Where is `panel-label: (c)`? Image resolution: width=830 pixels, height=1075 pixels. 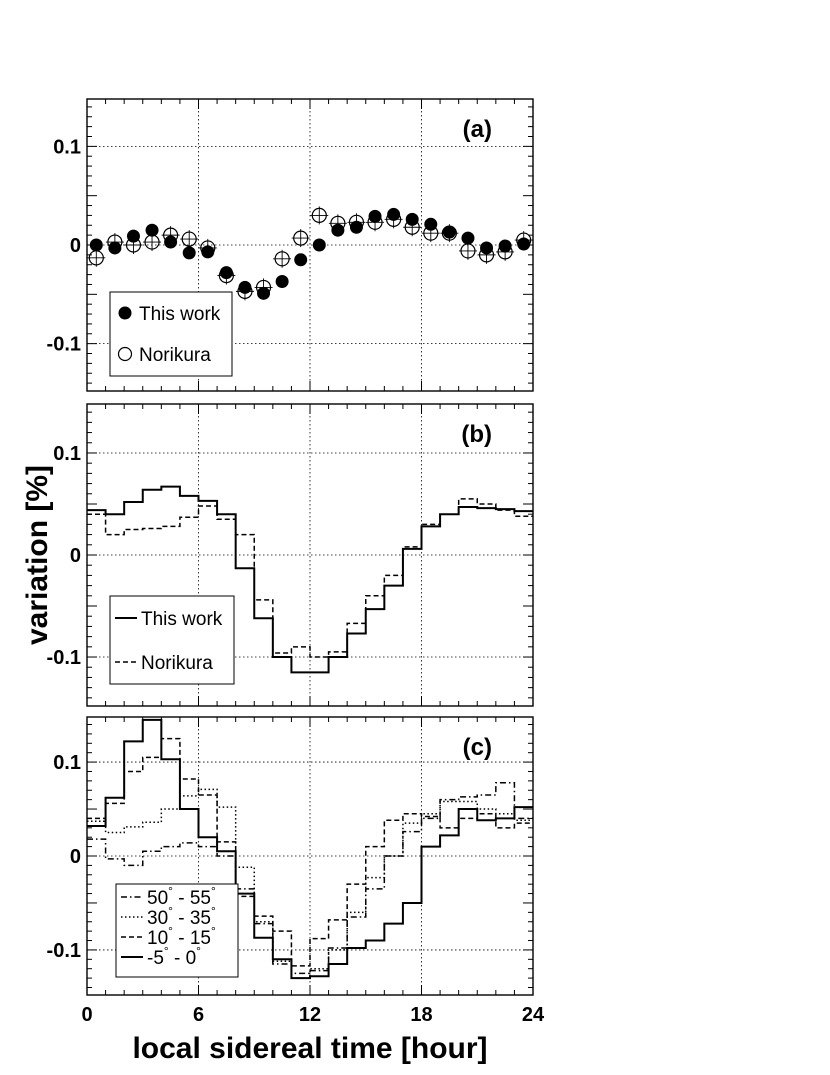 panel-label: (c) is located at coordinates (477, 747).